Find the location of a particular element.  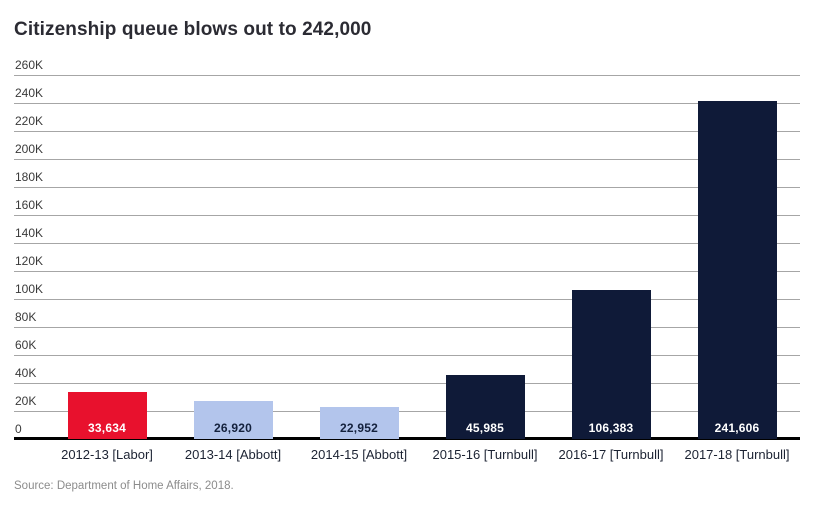

bar-2017-18: 241,606 is located at coordinates (737, 270).